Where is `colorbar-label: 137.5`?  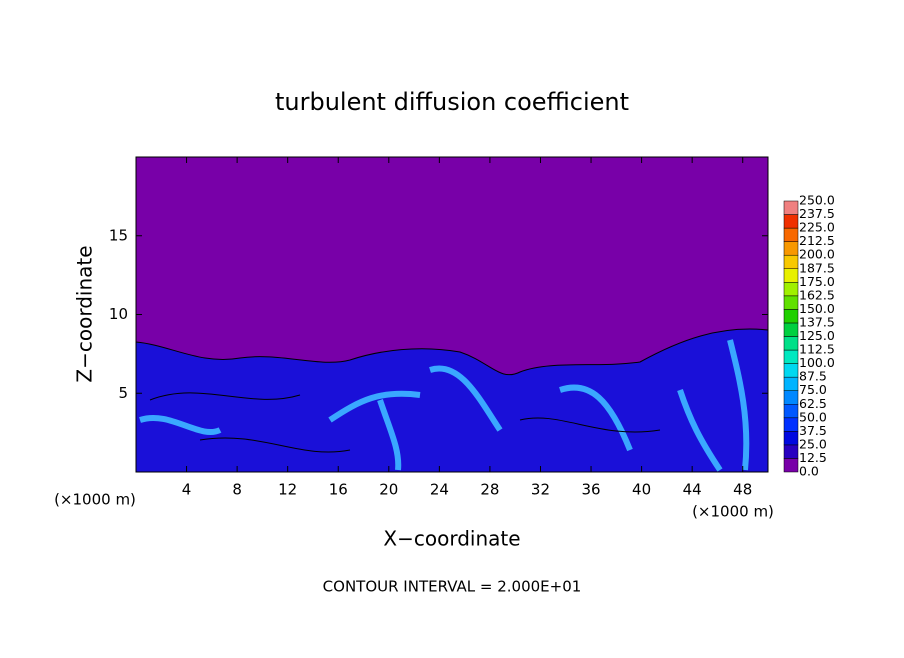 colorbar-label: 137.5 is located at coordinates (817, 321).